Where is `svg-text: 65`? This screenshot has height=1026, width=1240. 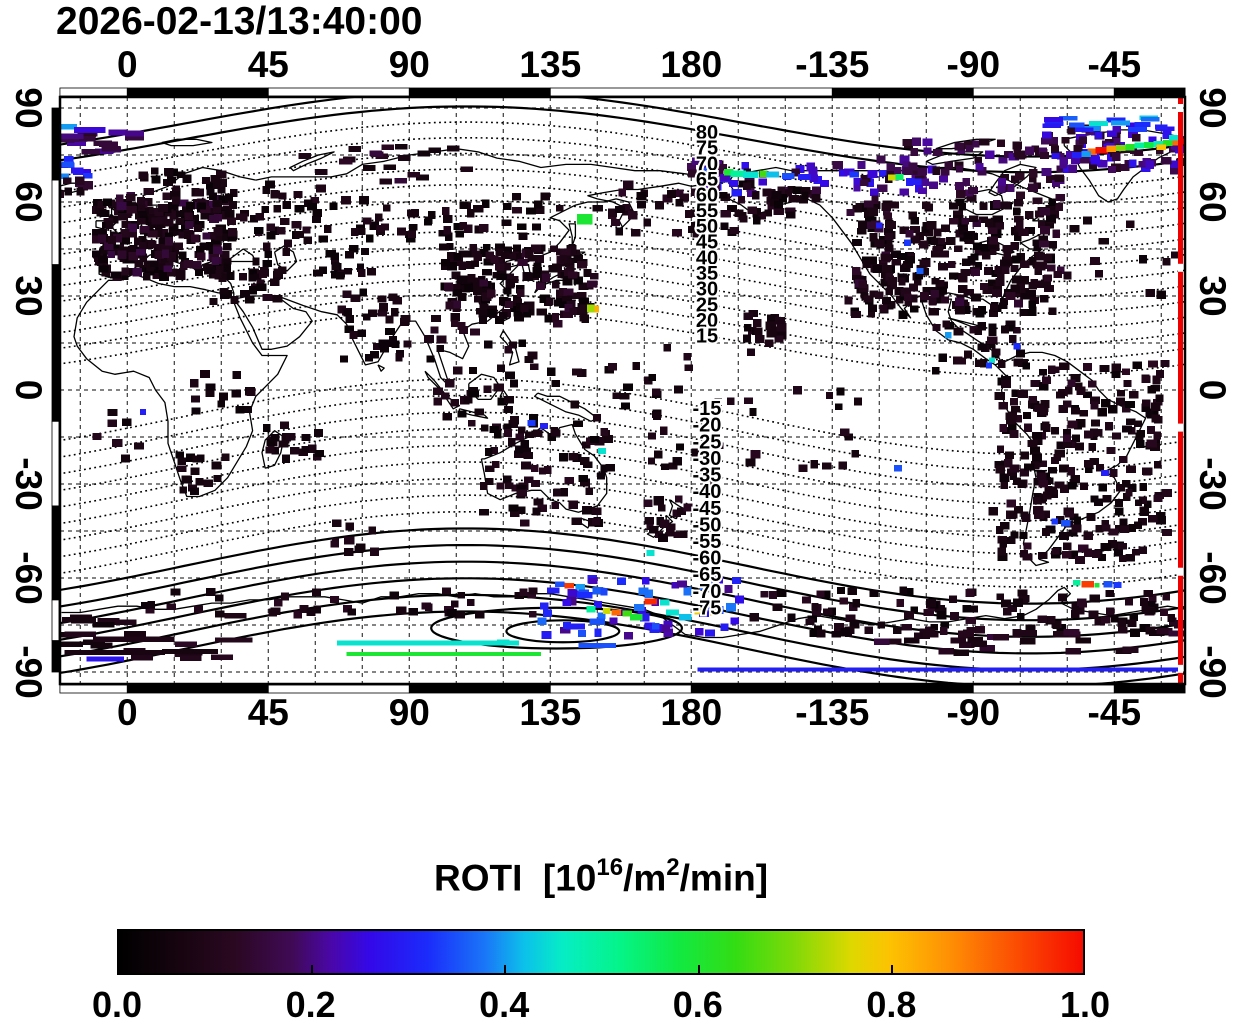 svg-text: 65 is located at coordinates (707, 180).